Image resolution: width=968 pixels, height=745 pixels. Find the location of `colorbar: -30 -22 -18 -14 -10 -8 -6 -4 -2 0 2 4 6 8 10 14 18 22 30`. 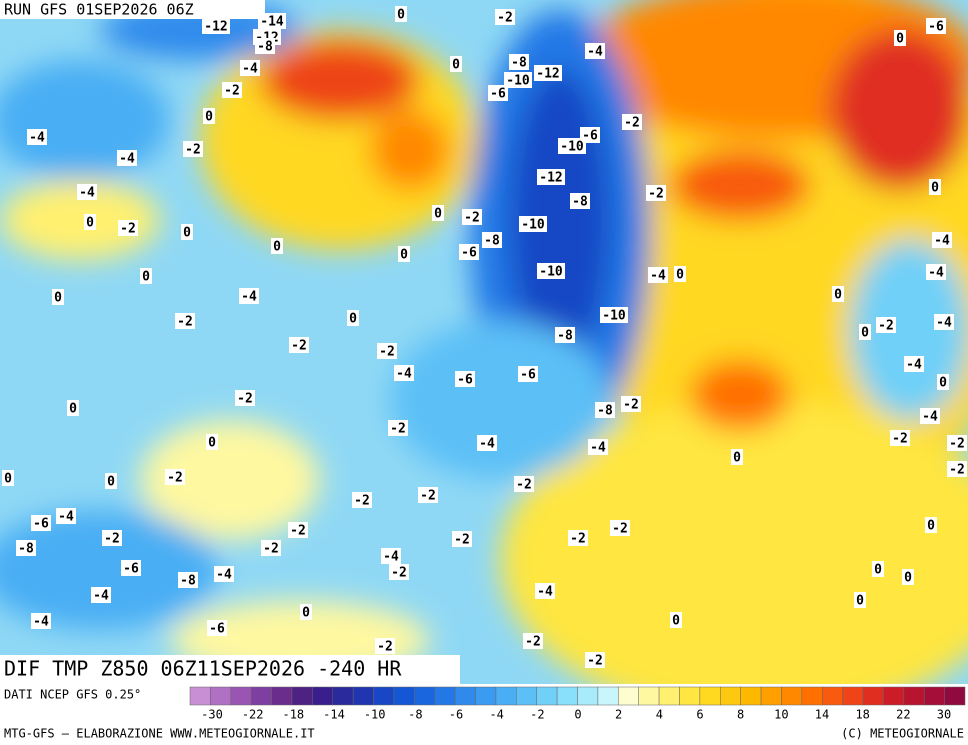

colorbar: -30 -22 -18 -14 -10 -8 -6 -4 -2 0 2 4 6 8 10 14 18 22 30 is located at coordinates (577, 704).